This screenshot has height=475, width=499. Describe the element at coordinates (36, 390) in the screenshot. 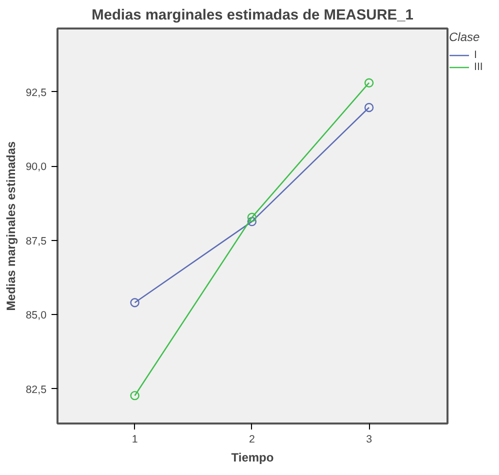

I see `y-tick-label: 82,5` at that location.